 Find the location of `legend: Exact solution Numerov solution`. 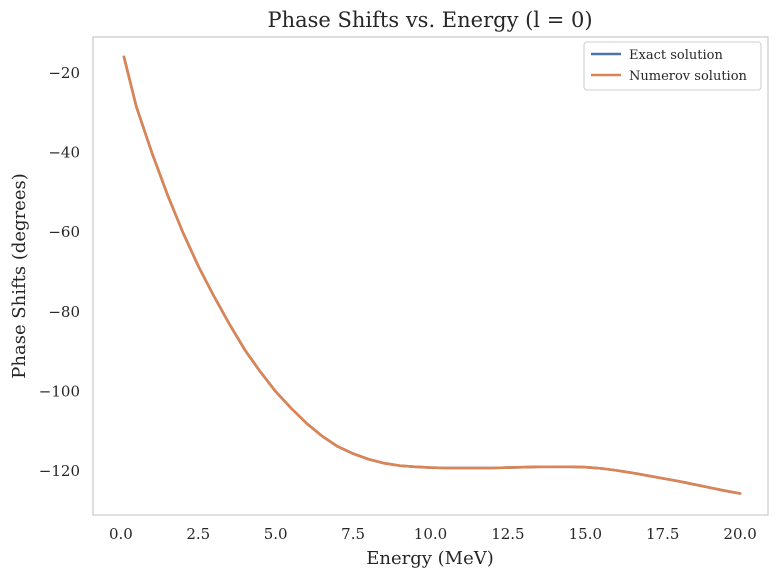

legend: Exact solution Numerov solution is located at coordinates (672, 66).